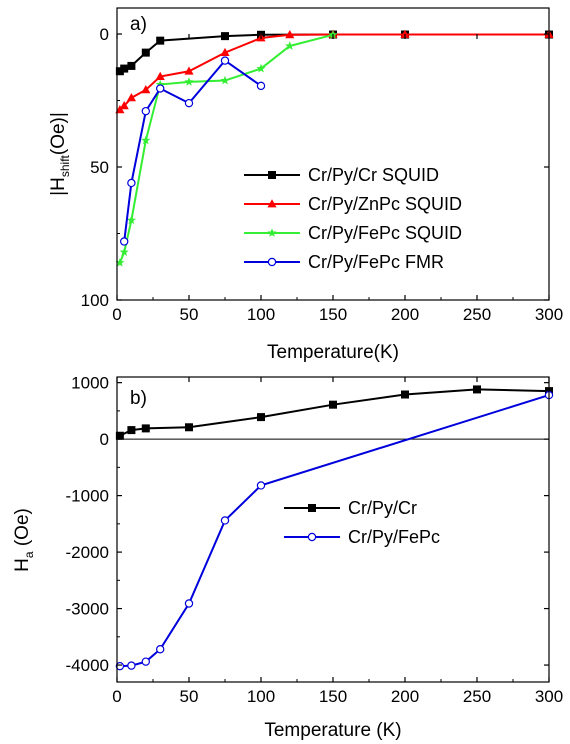 The width and height of the screenshot is (570, 744). What do you see at coordinates (87, 665) in the screenshot?
I see `b-y-tick-label: -4000` at bounding box center [87, 665].